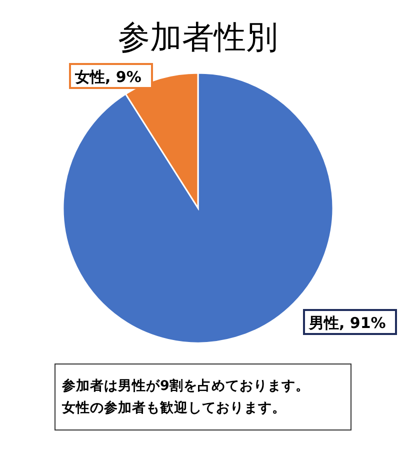 This screenshot has width=400, height=450. Describe the element at coordinates (173, 407) in the screenshot. I see `text: 女性の参加者も歓迎しております。` at that location.